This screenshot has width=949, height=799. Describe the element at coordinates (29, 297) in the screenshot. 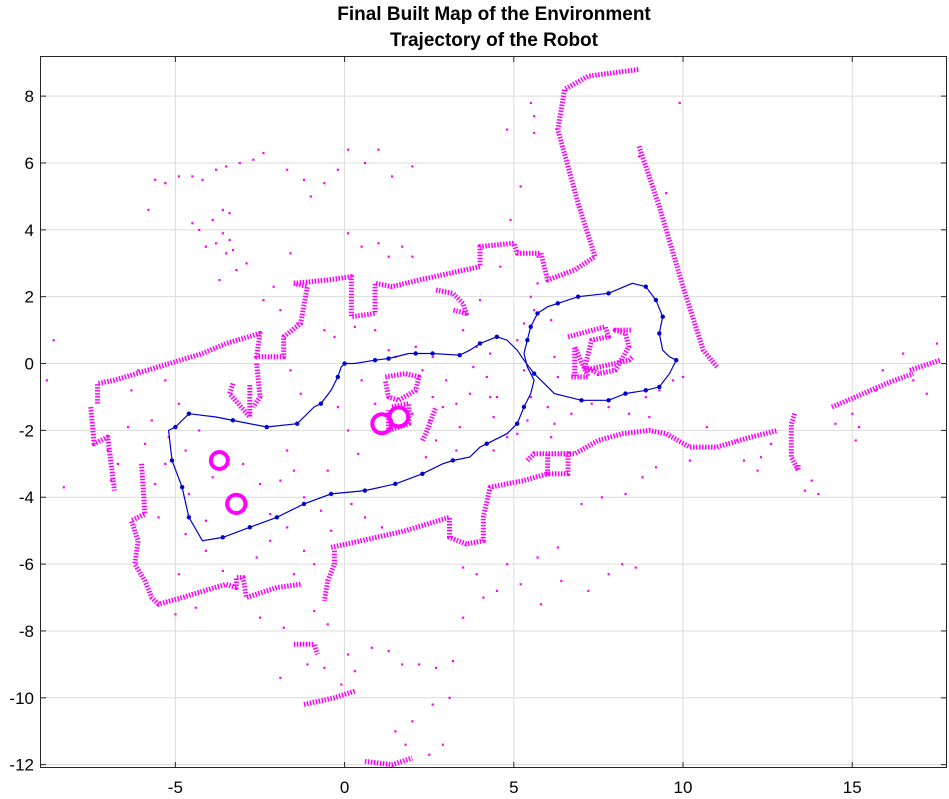

I see `y-tick-label: 2` at that location.